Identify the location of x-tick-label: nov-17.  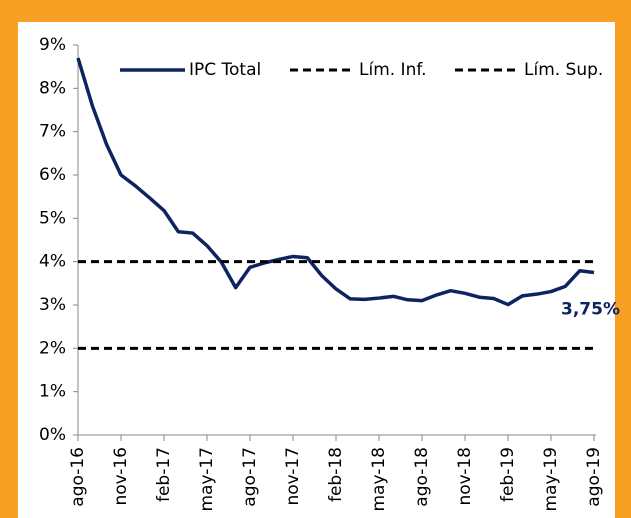
(293, 476).